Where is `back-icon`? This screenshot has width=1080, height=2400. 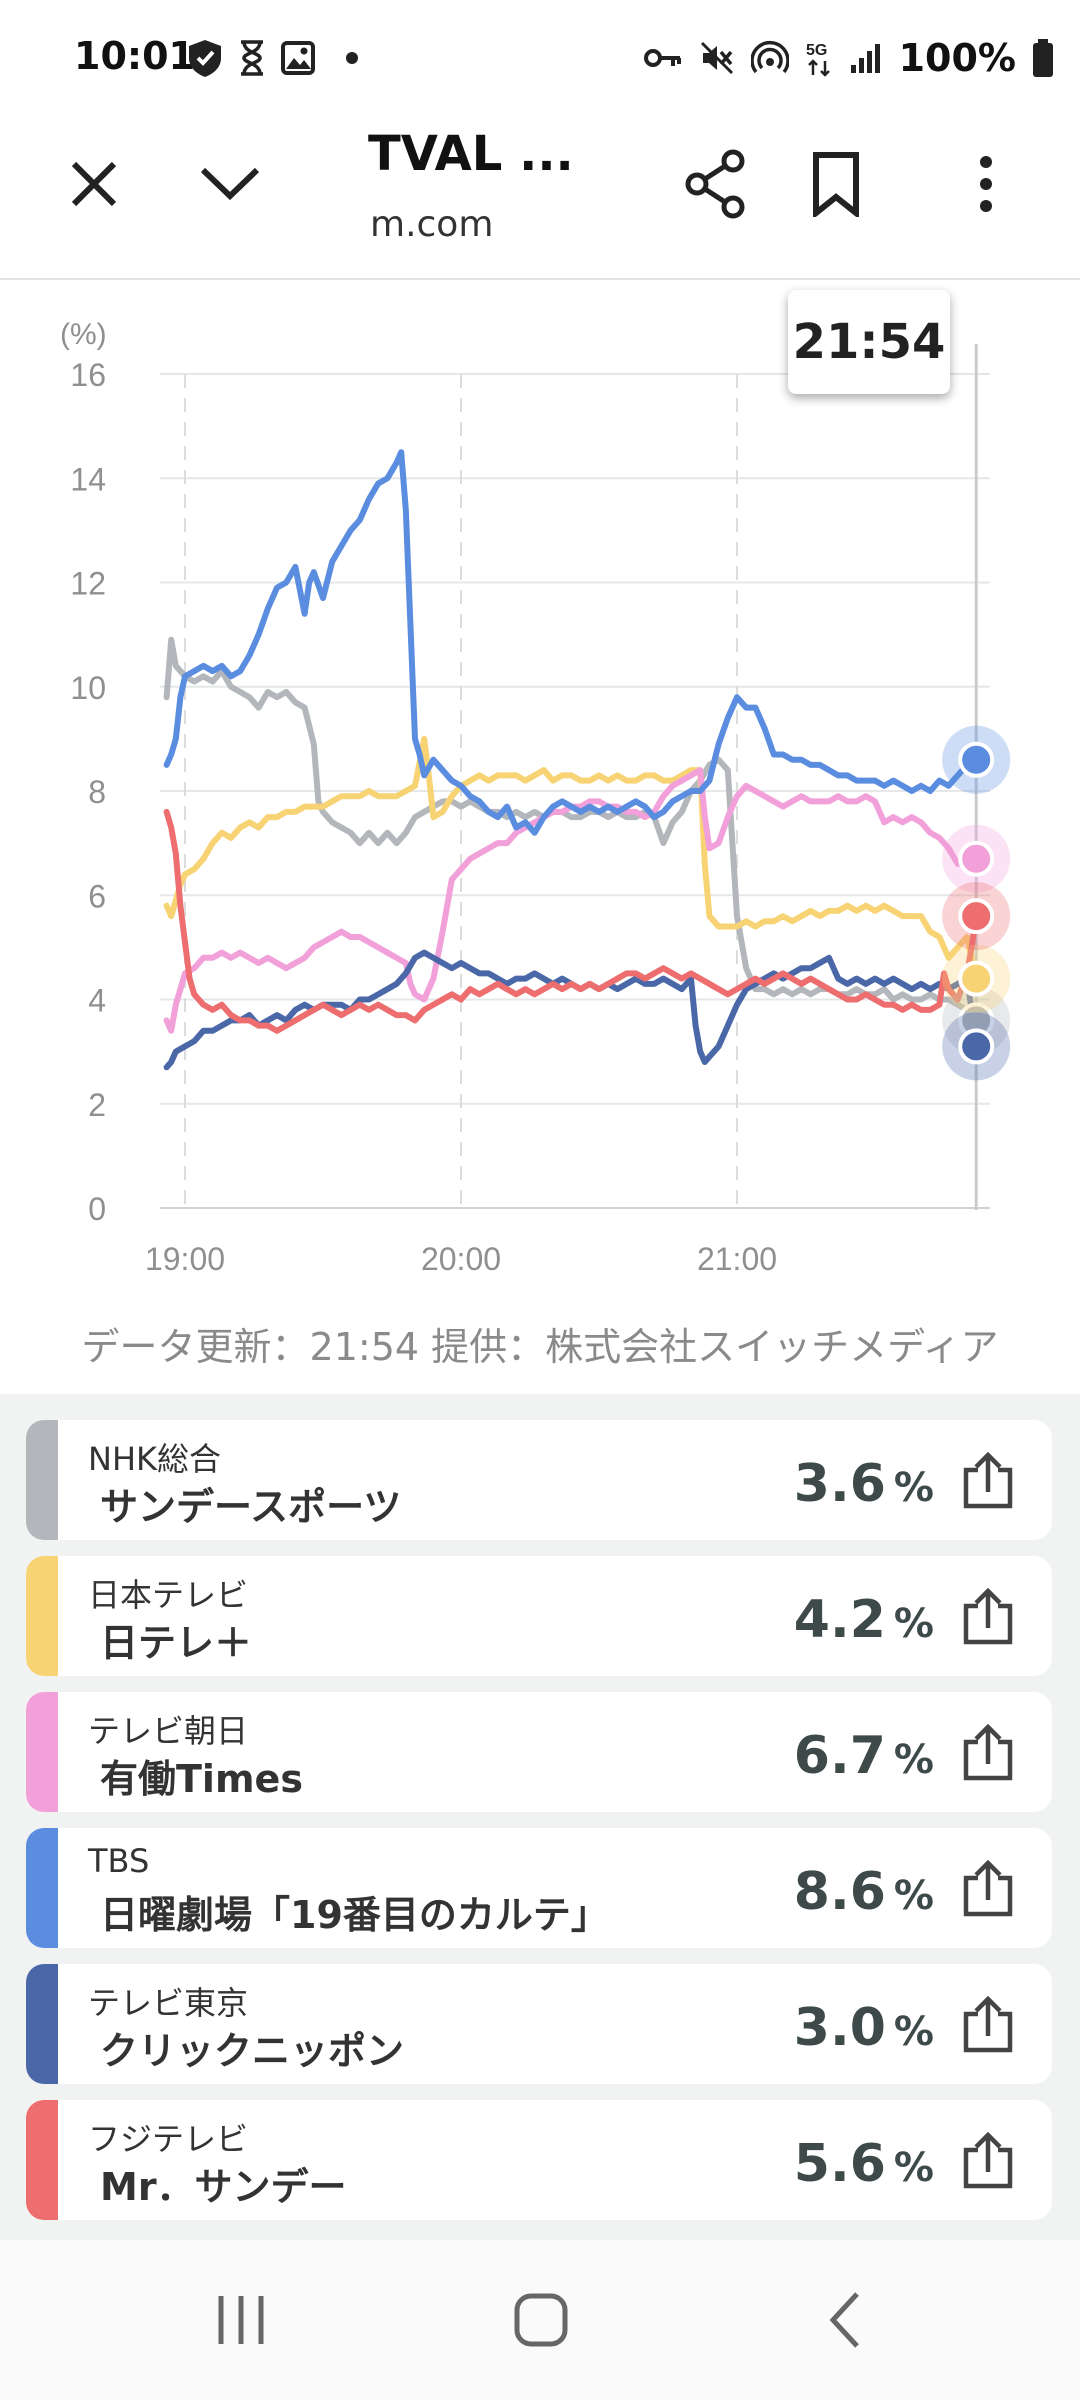 back-icon is located at coordinates (844, 2320).